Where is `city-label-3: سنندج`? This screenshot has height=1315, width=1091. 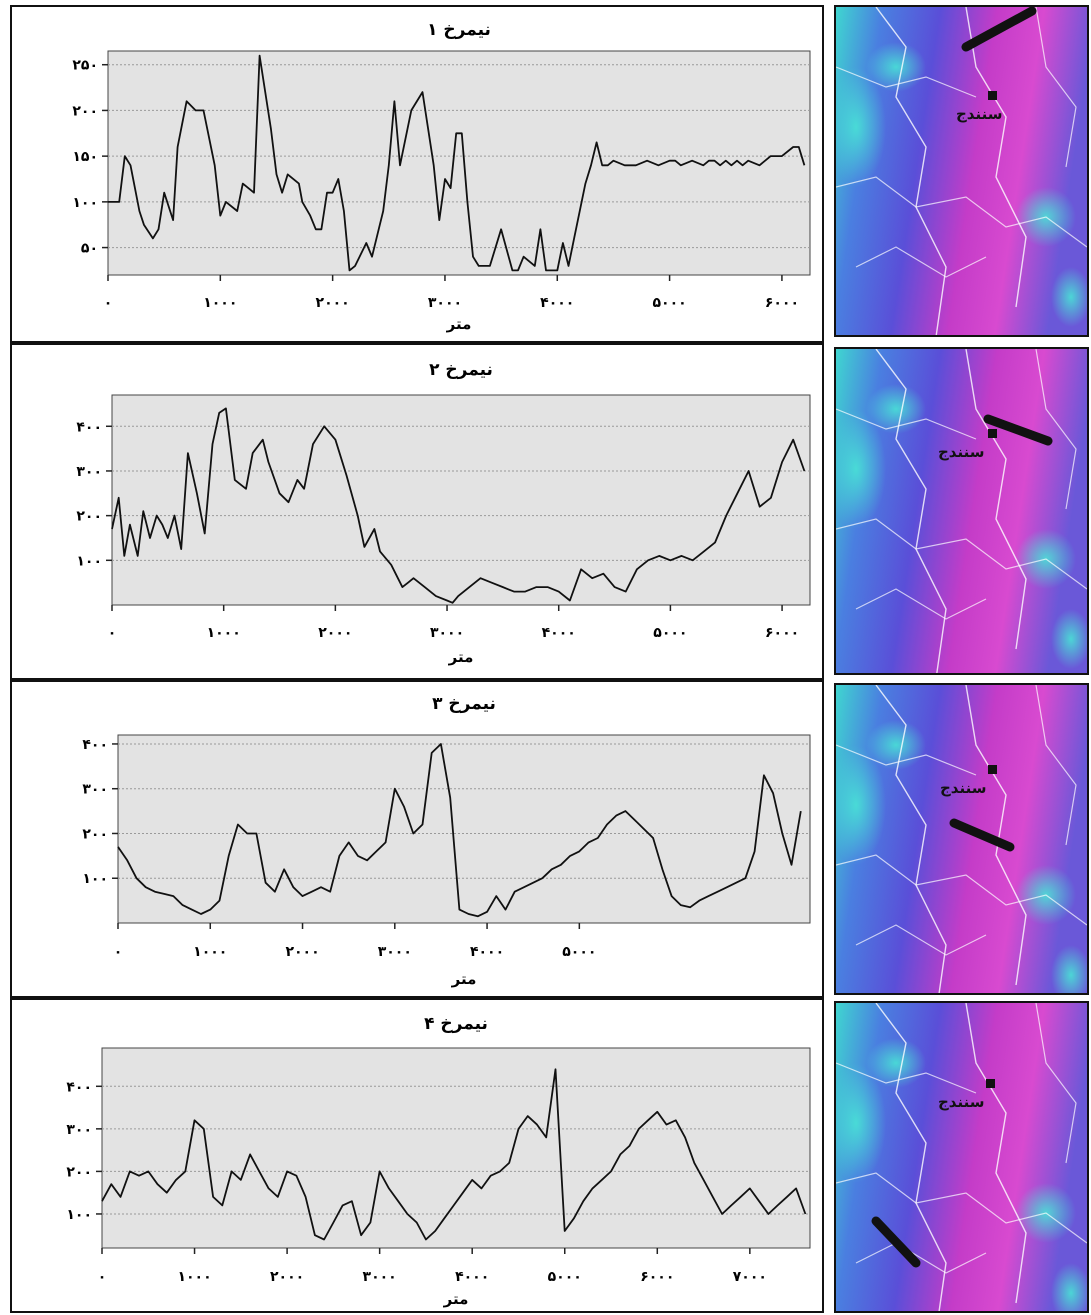 city-label-3: سنندج is located at coordinates (963, 788).